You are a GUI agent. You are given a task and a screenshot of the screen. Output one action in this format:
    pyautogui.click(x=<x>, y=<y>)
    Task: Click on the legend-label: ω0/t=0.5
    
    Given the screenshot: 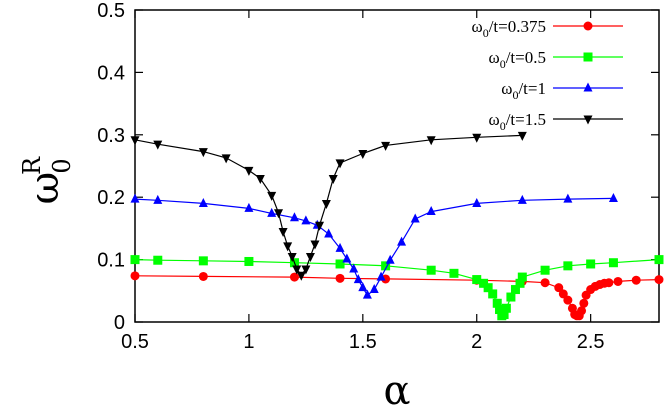 What is the action you would take?
    pyautogui.click(x=518, y=59)
    